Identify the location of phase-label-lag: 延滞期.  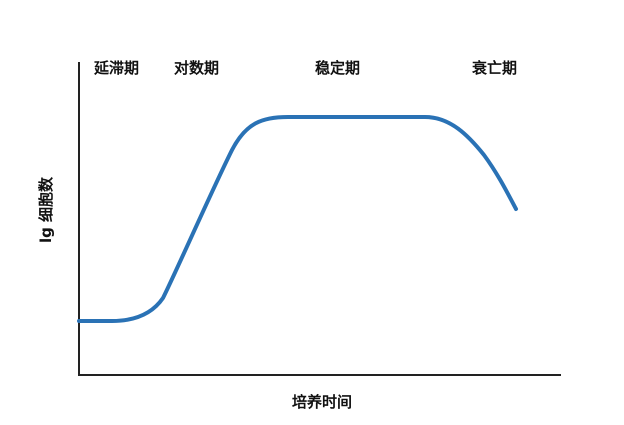
(117, 68).